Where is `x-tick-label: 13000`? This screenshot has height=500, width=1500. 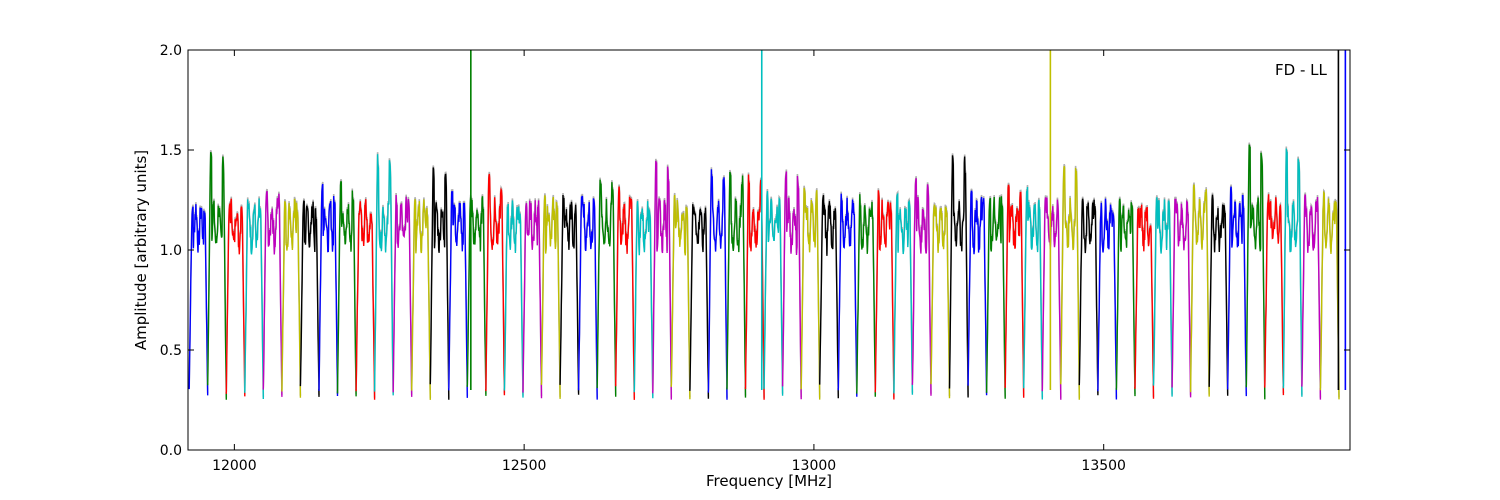
x-tick-label: 13000 is located at coordinates (814, 466).